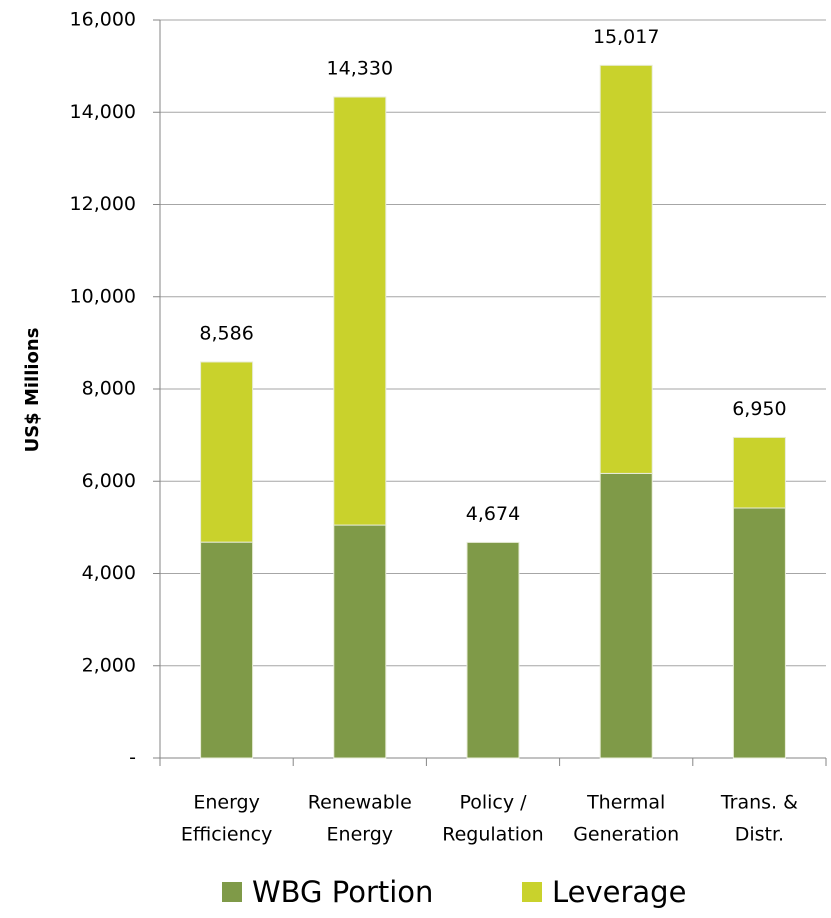 This screenshot has height=918, width=831. What do you see at coordinates (360, 803) in the screenshot?
I see `x-tick-label: Renewable` at bounding box center [360, 803].